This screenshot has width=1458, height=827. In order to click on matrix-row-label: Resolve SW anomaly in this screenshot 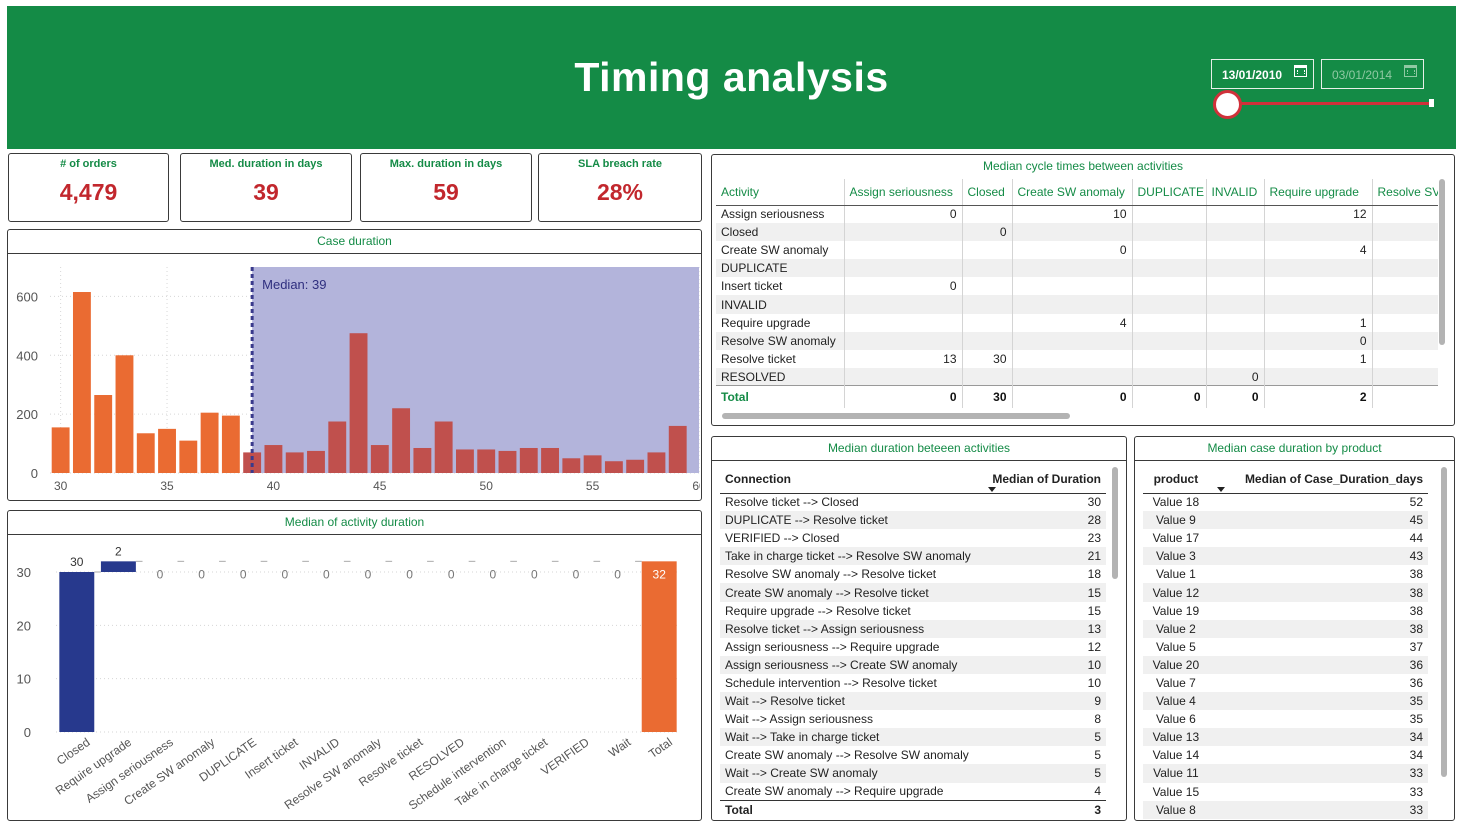, I will do `click(780, 340)`.